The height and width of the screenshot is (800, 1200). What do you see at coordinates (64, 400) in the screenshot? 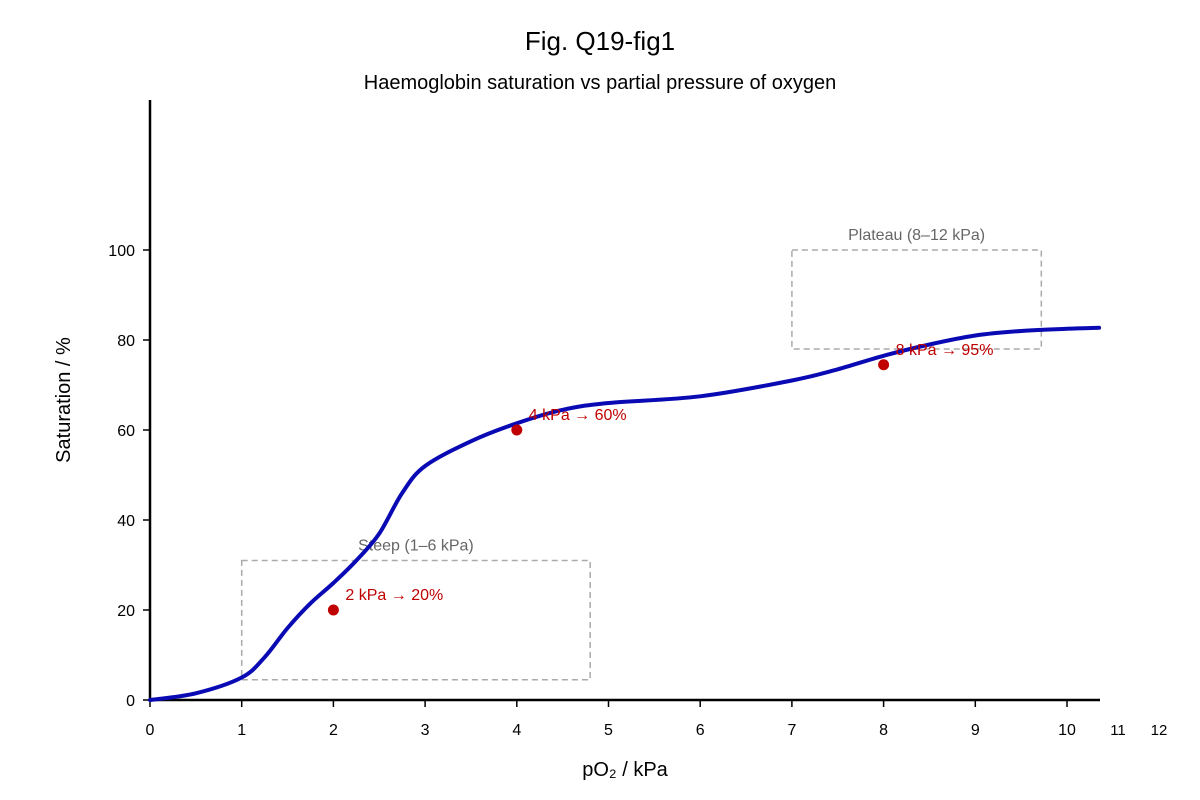
I see `y-axis-label: Saturation / %` at bounding box center [64, 400].